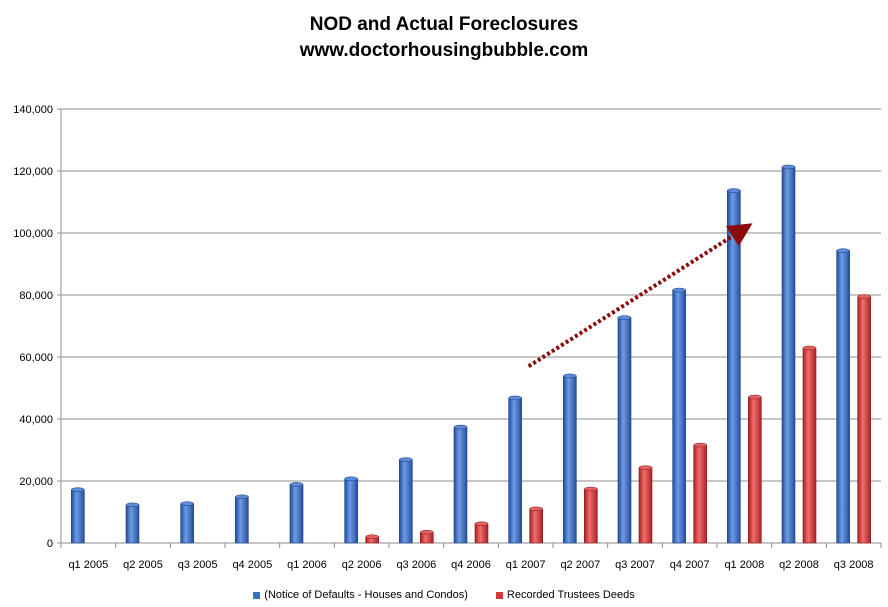 The height and width of the screenshot is (607, 888). I want to click on y-tick-label: 0, so click(50, 544).